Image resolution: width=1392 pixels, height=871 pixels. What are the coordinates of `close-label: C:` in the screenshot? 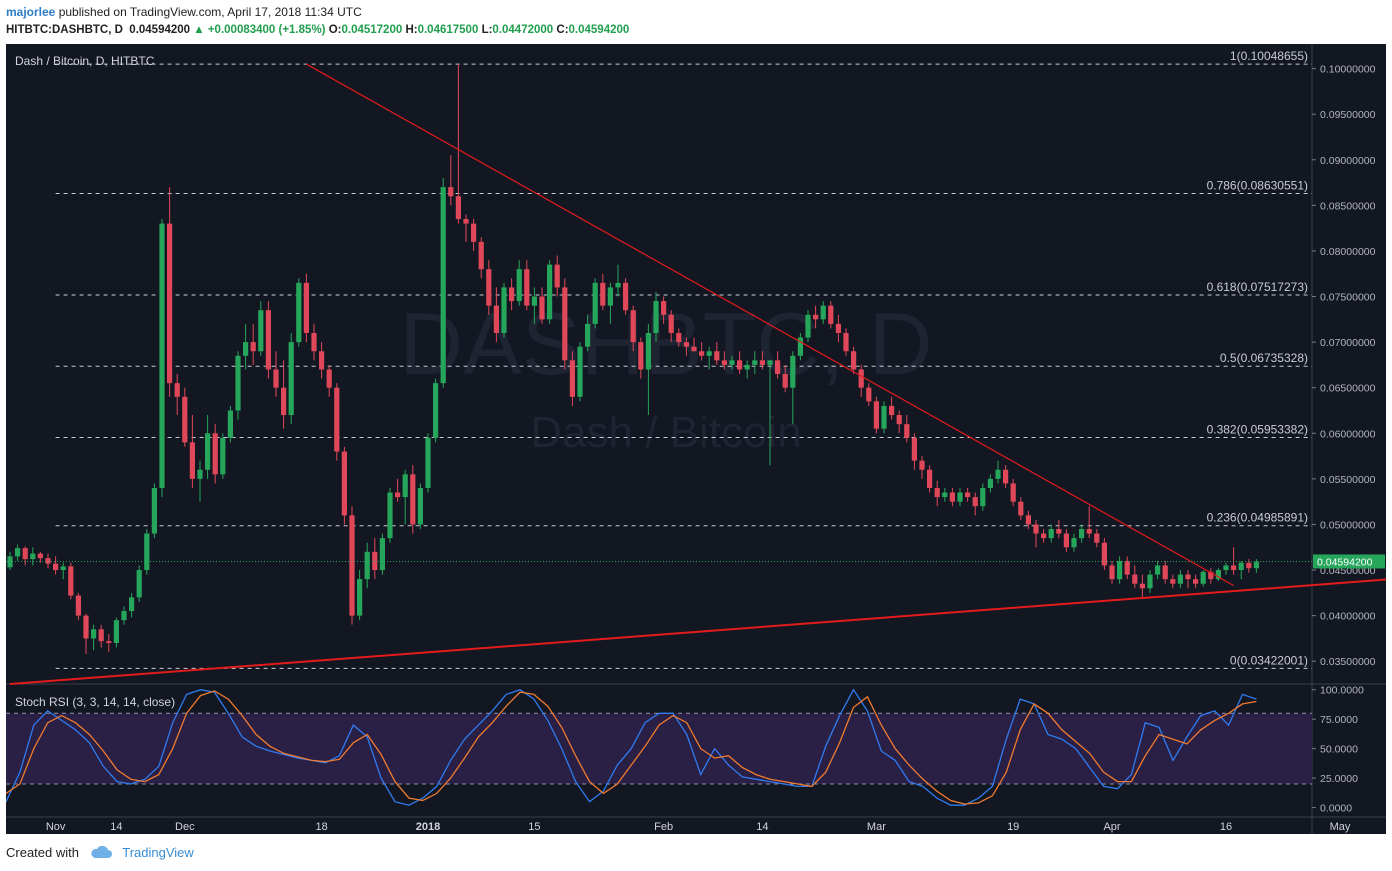 It's located at (562, 30).